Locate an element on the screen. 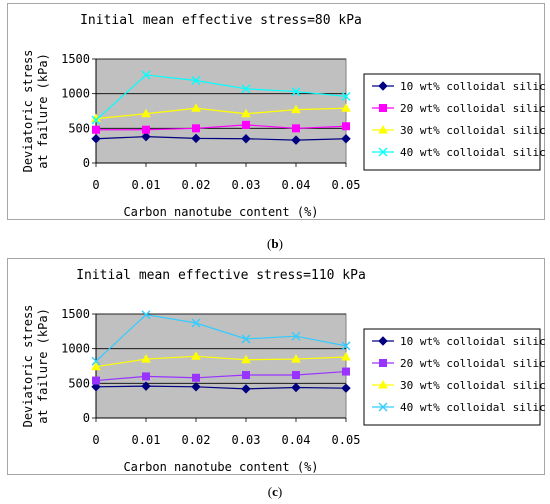 This screenshot has width=550, height=504. series-line-1-b is located at coordinates (221, 138).